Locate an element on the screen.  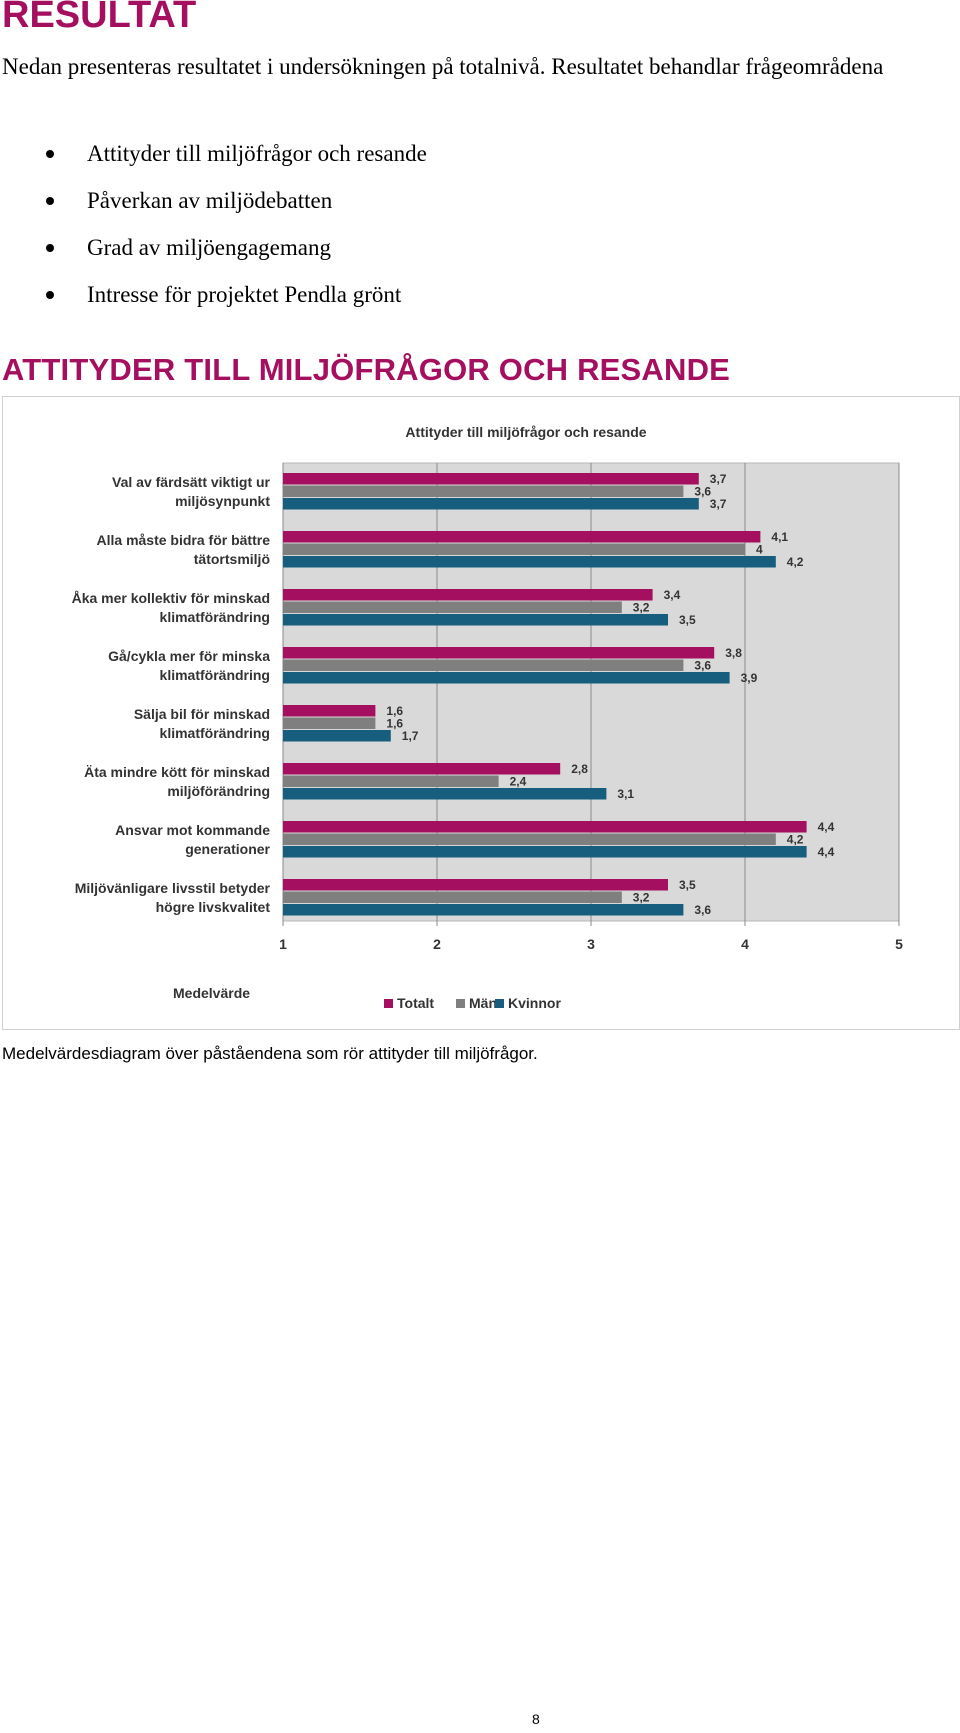
data-label: 2,8 is located at coordinates (579, 769).